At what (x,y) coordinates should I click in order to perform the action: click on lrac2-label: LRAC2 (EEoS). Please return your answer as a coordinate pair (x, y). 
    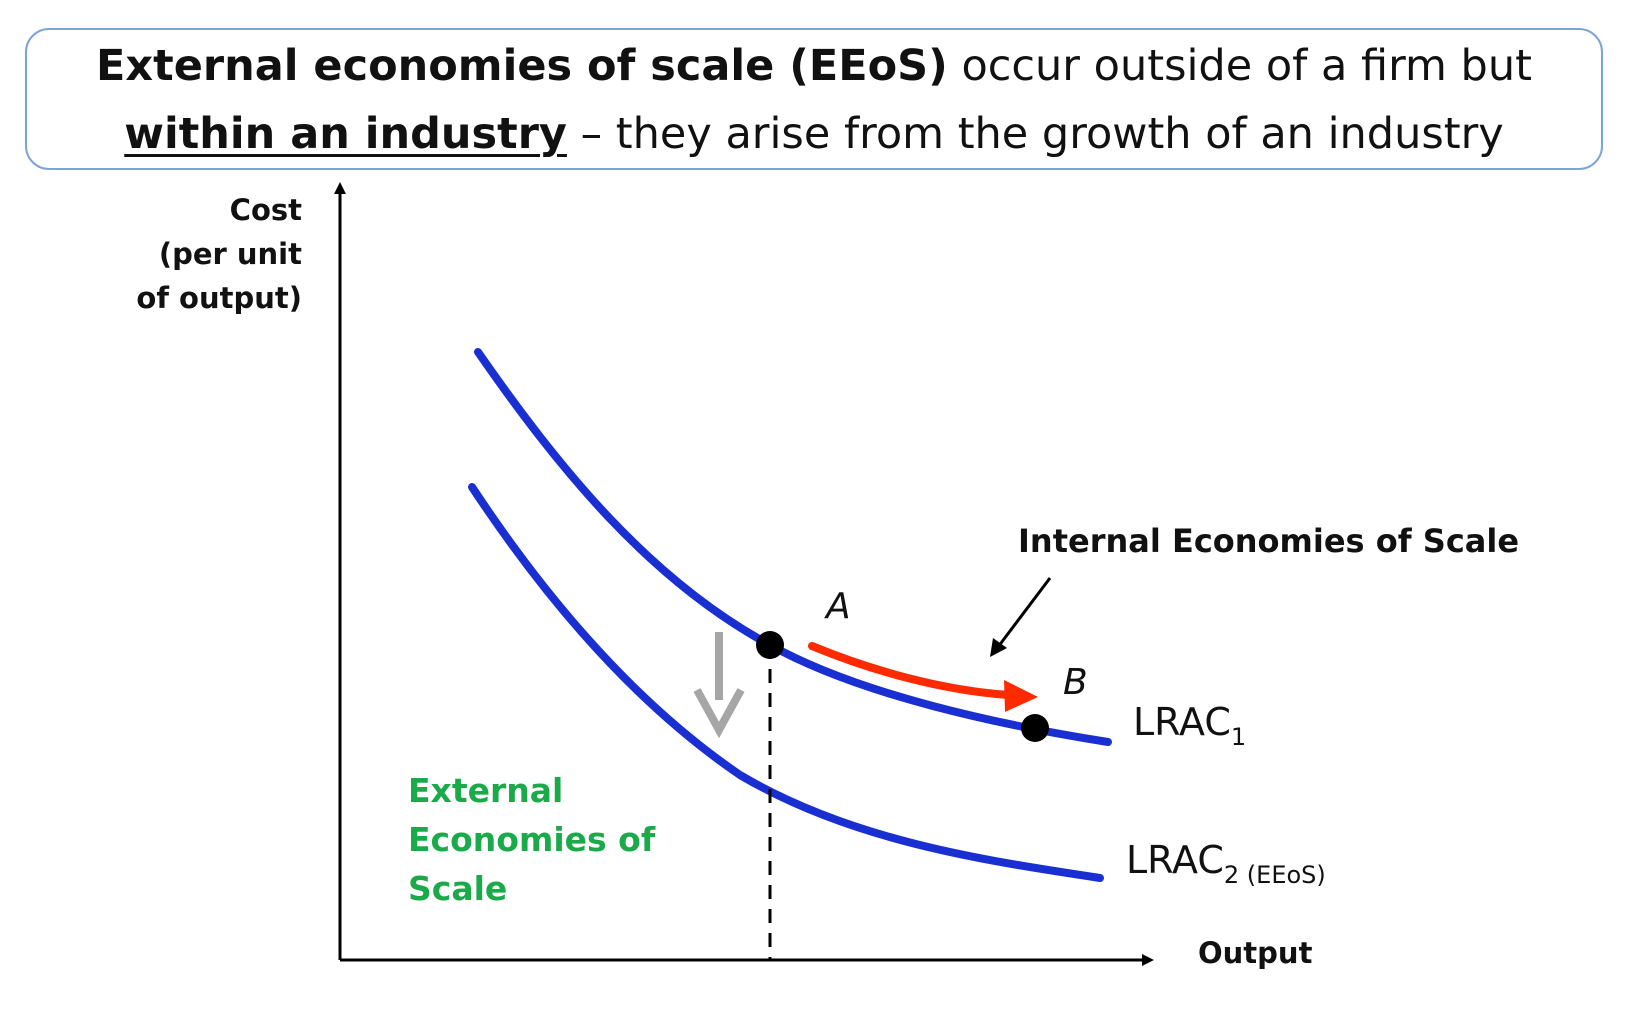
    Looking at the image, I should click on (1226, 863).